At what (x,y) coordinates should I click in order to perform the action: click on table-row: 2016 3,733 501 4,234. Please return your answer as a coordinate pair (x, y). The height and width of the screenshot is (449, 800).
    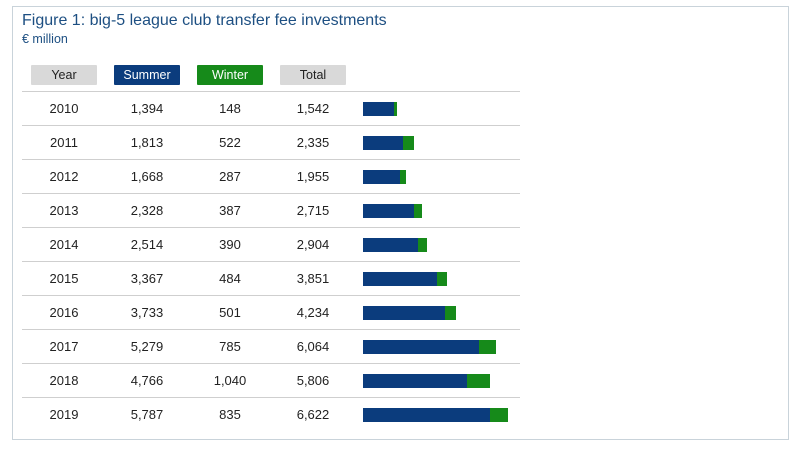
    Looking at the image, I should click on (271, 312).